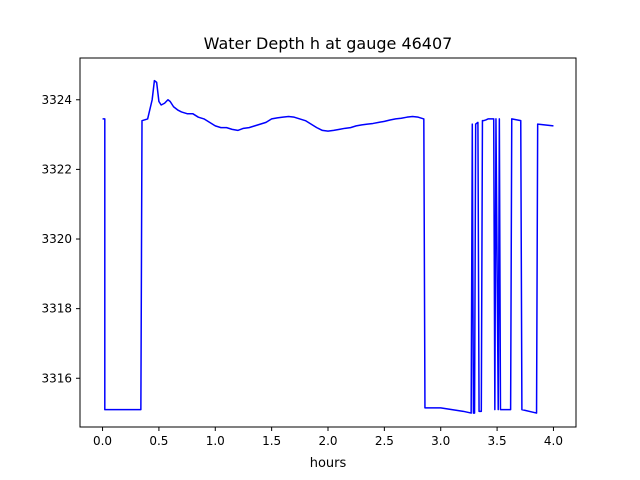 This screenshot has width=640, height=480. Describe the element at coordinates (384, 441) in the screenshot. I see `x-tick-label: 2.5` at that location.